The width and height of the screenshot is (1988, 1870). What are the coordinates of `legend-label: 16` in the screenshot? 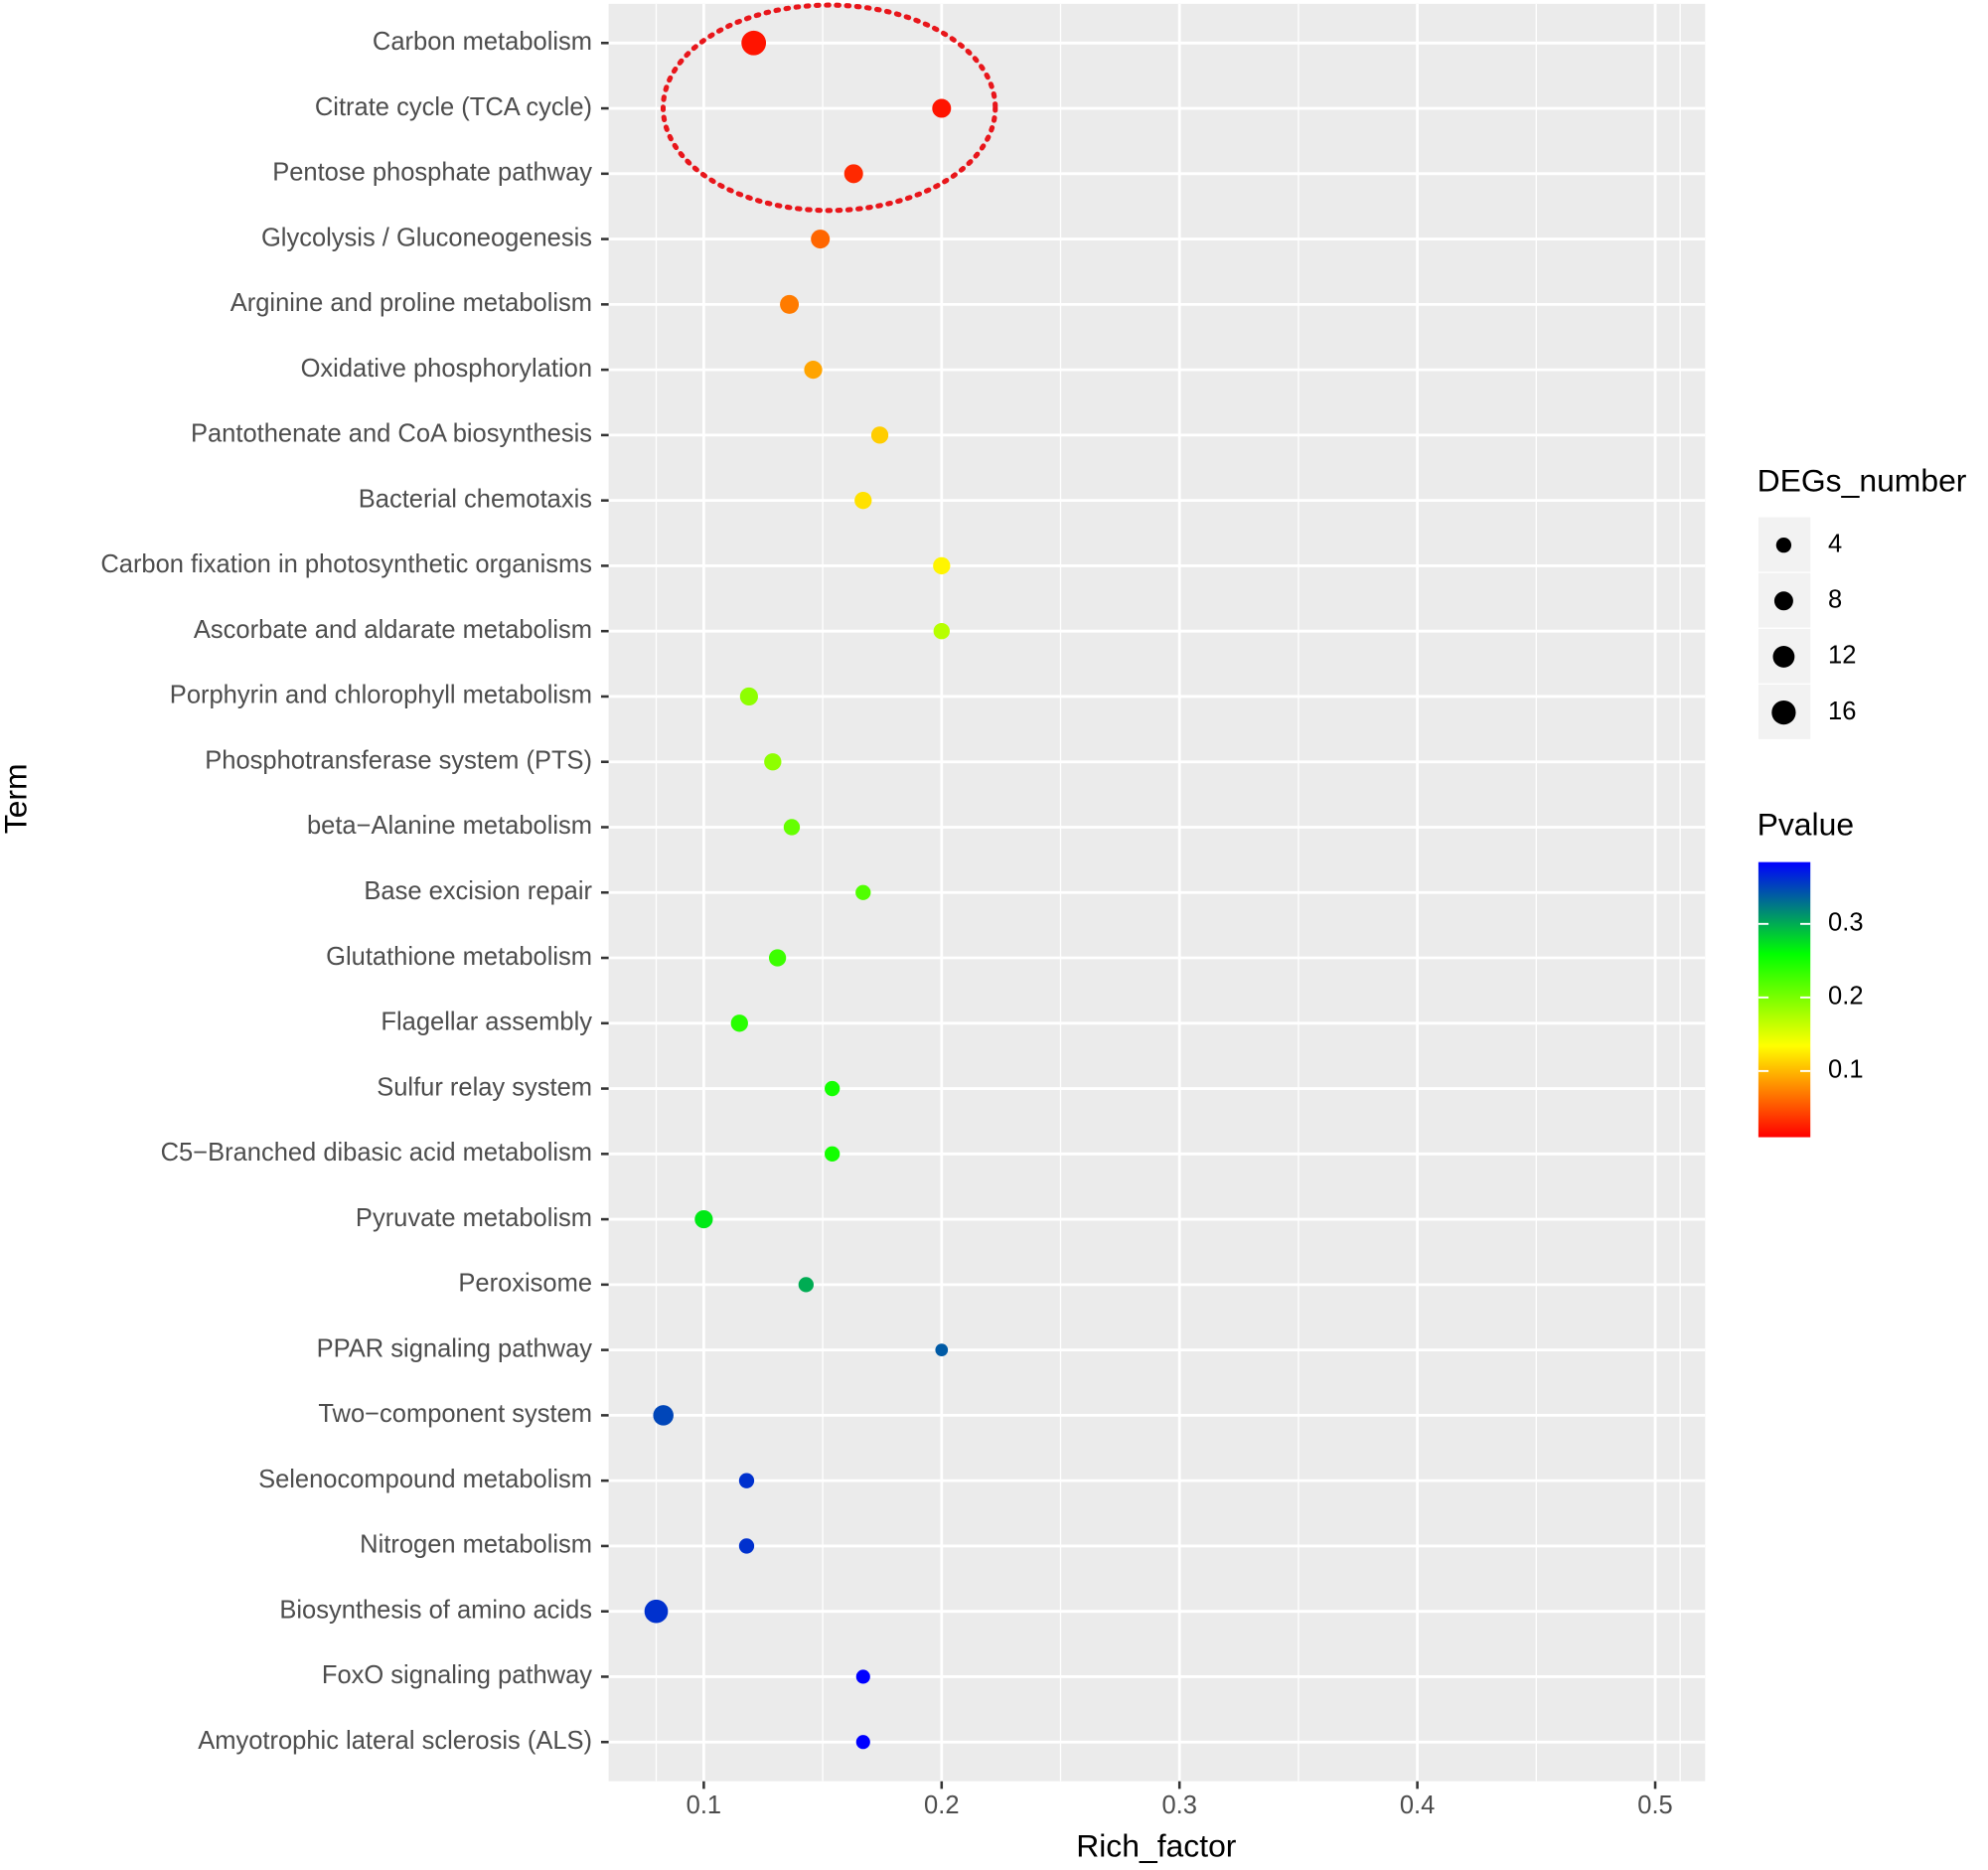 It's located at (1842, 711).